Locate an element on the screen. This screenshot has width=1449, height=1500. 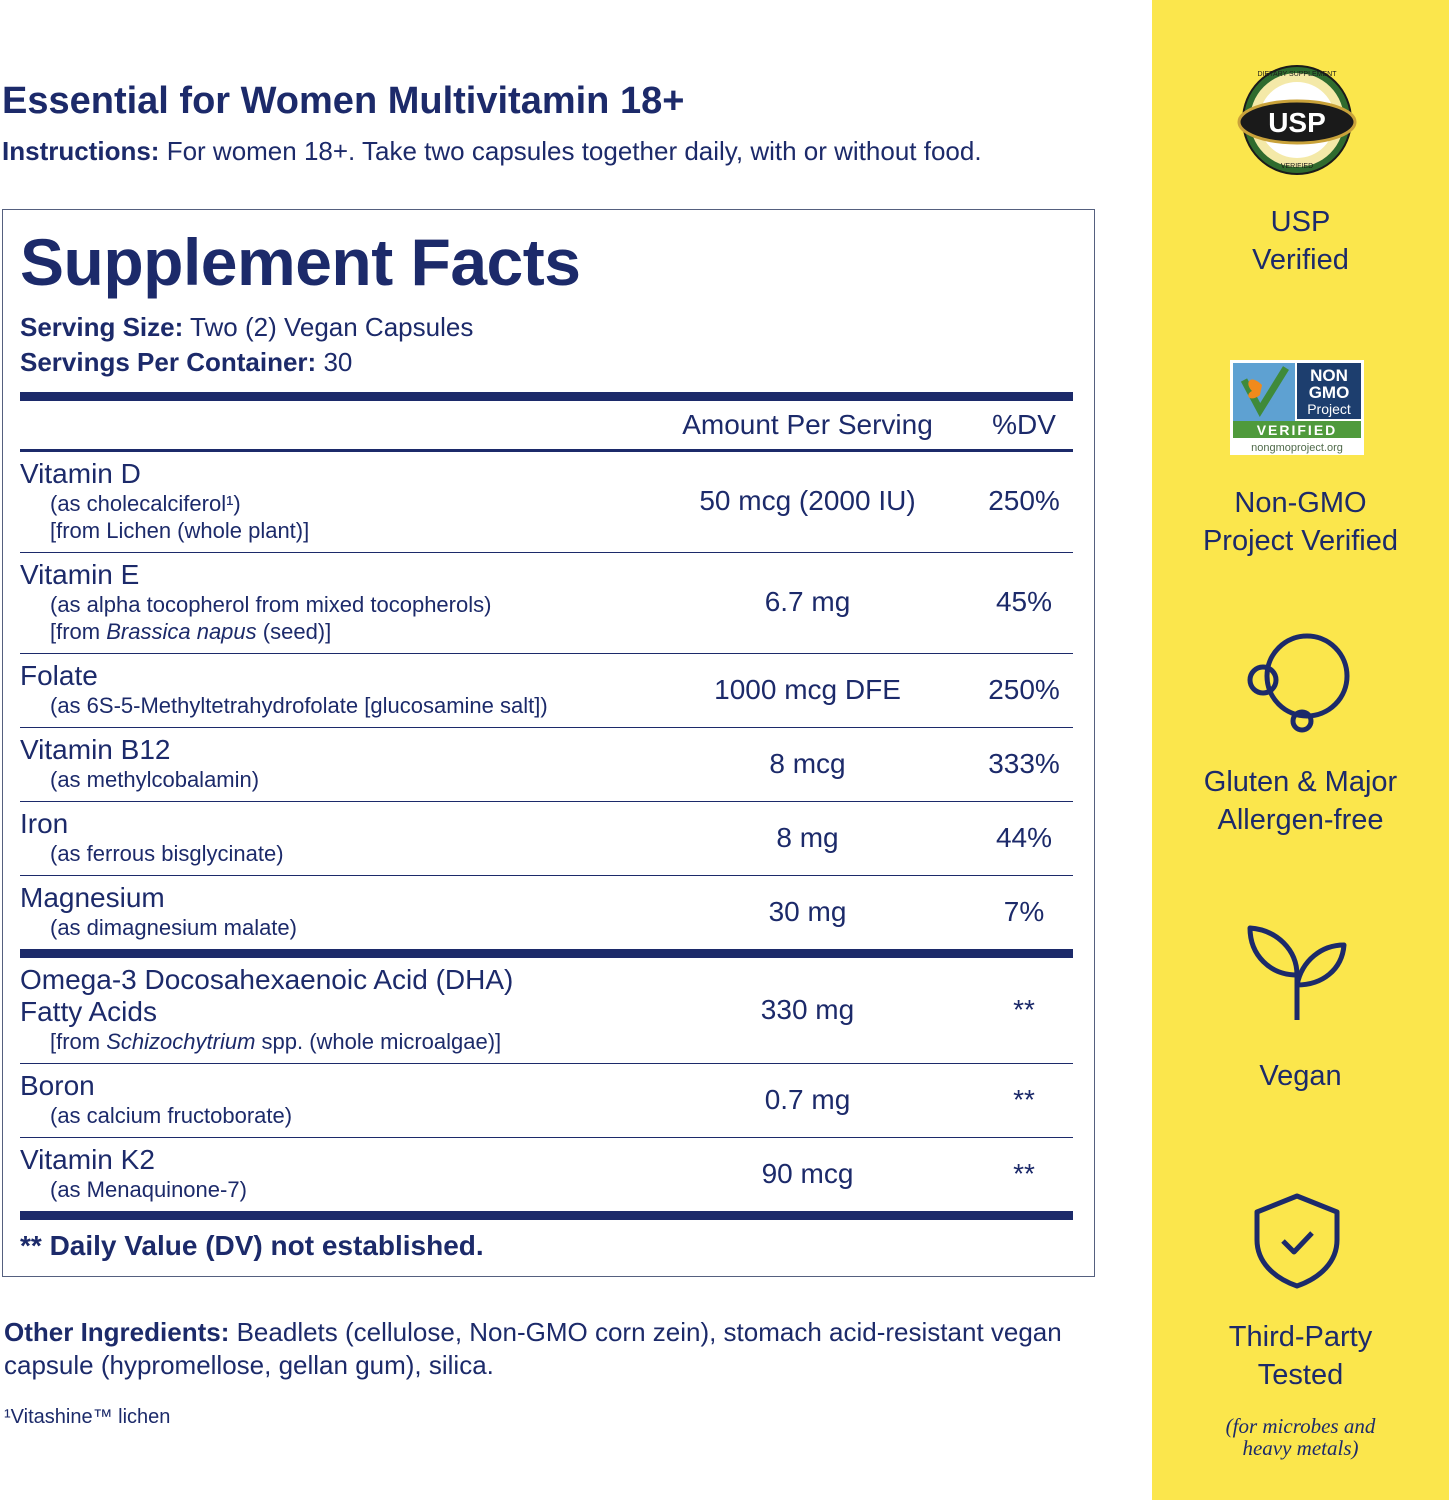
instructions-label: Instructions: is located at coordinates (81, 151).